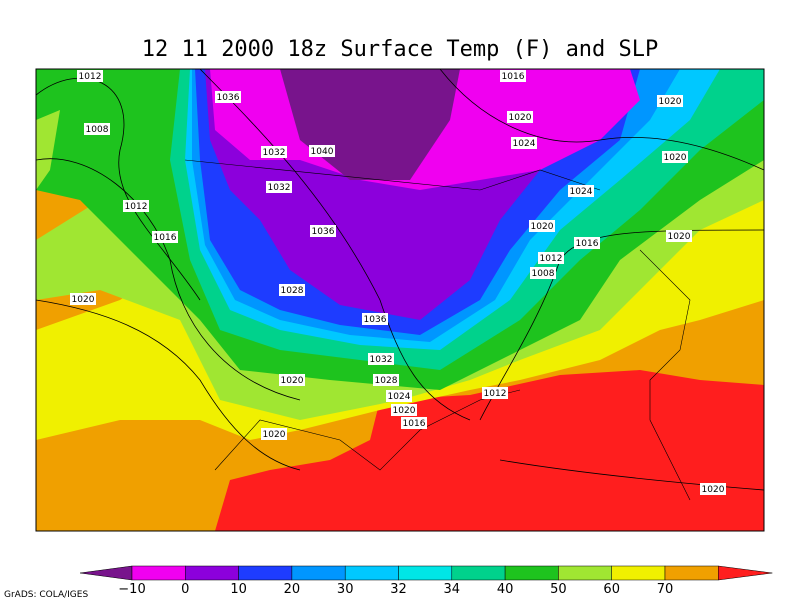 This screenshot has height=600, width=800. I want to click on colorbar-label: 40, so click(505, 589).